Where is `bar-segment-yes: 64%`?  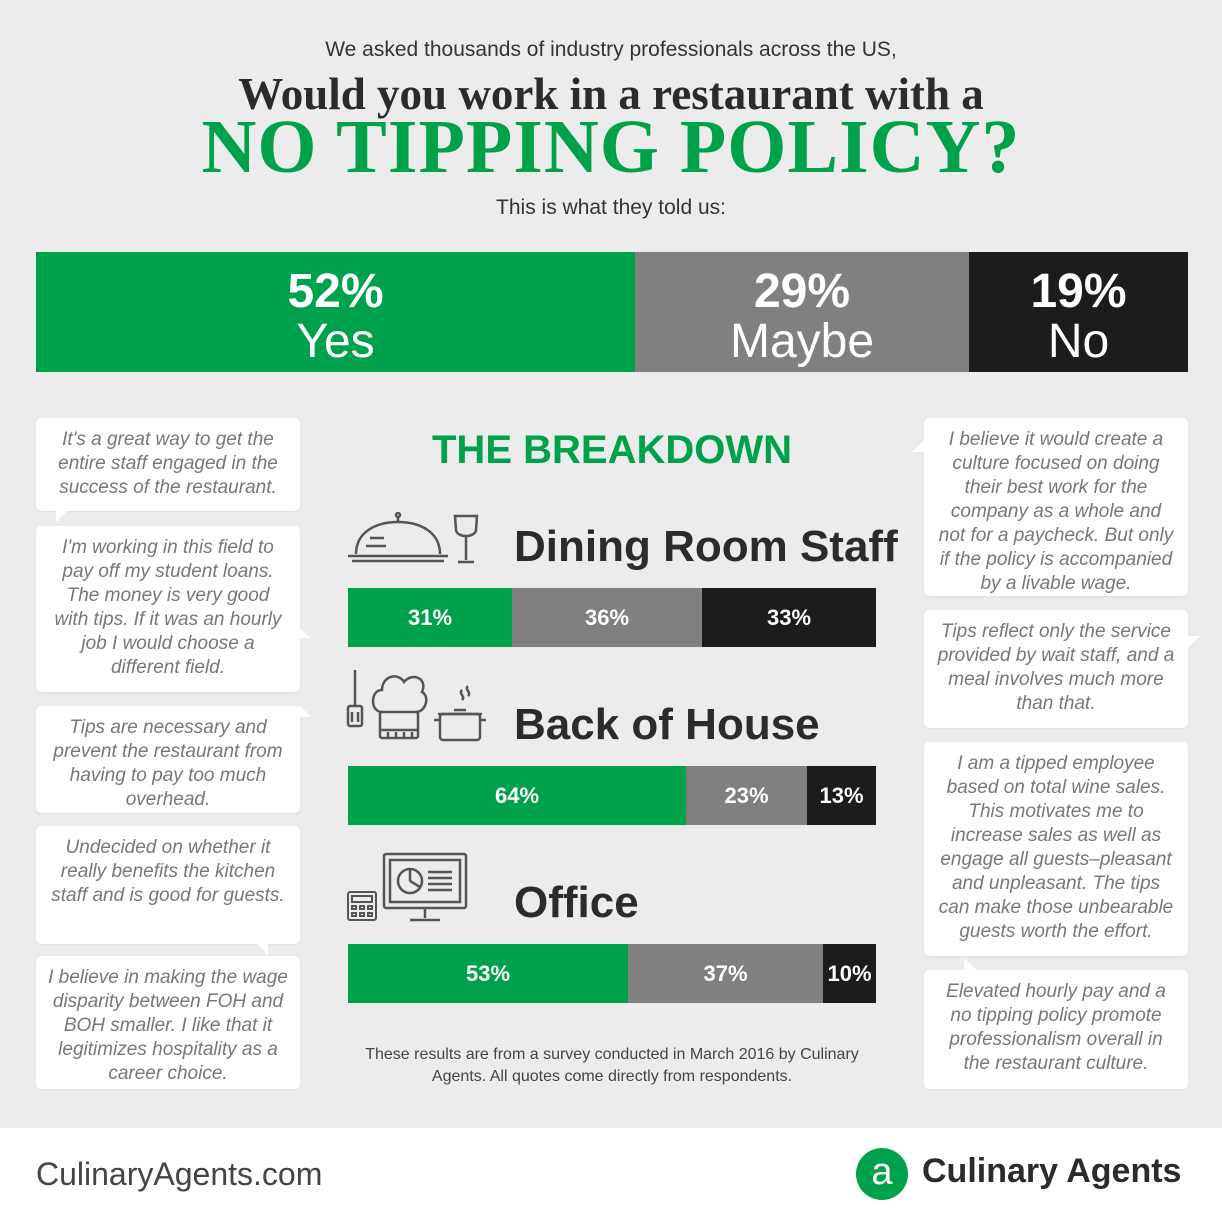 bar-segment-yes: 64% is located at coordinates (517, 795).